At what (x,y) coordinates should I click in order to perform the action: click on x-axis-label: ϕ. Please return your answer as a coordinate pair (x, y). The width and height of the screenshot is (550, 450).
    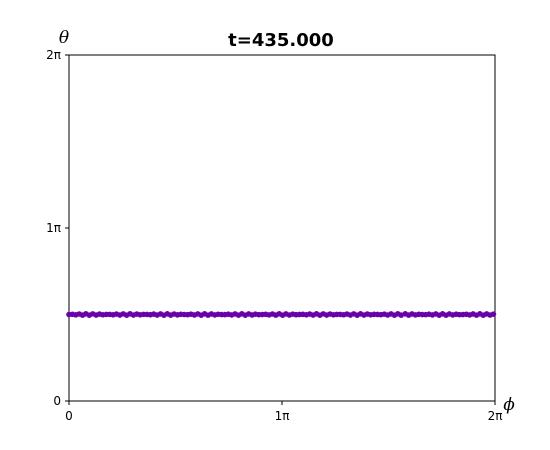
    Looking at the image, I should click on (509, 405).